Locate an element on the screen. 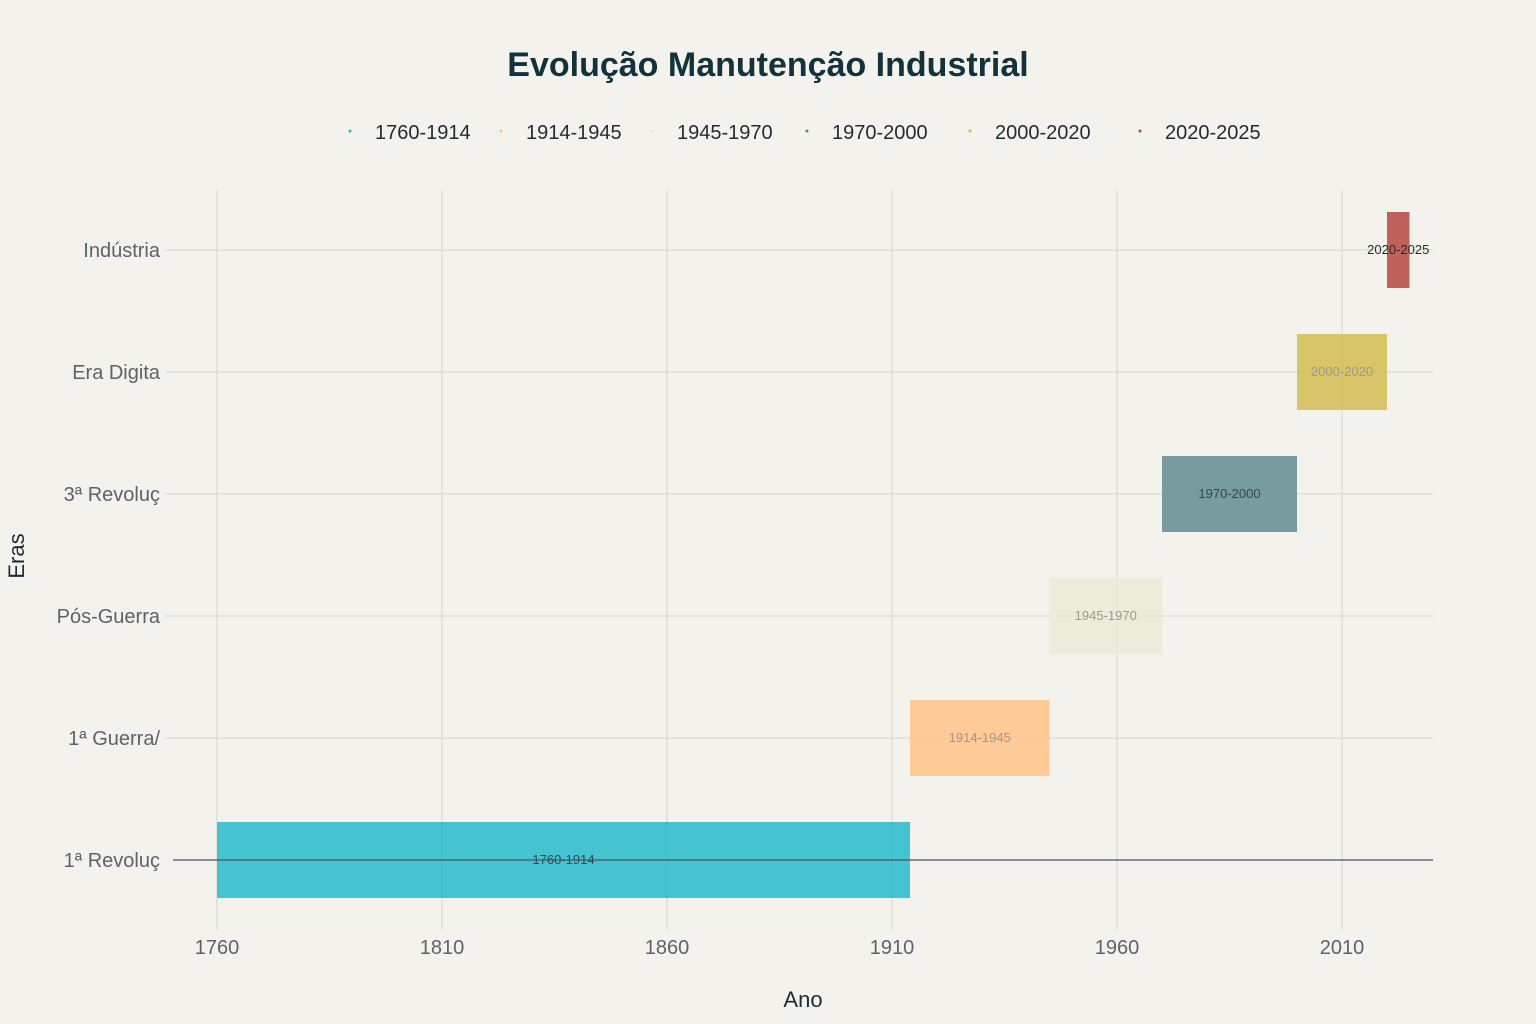 Image resolution: width=1536 pixels, height=1024 pixels. bar-label: 2000-2020 is located at coordinates (1342, 371).